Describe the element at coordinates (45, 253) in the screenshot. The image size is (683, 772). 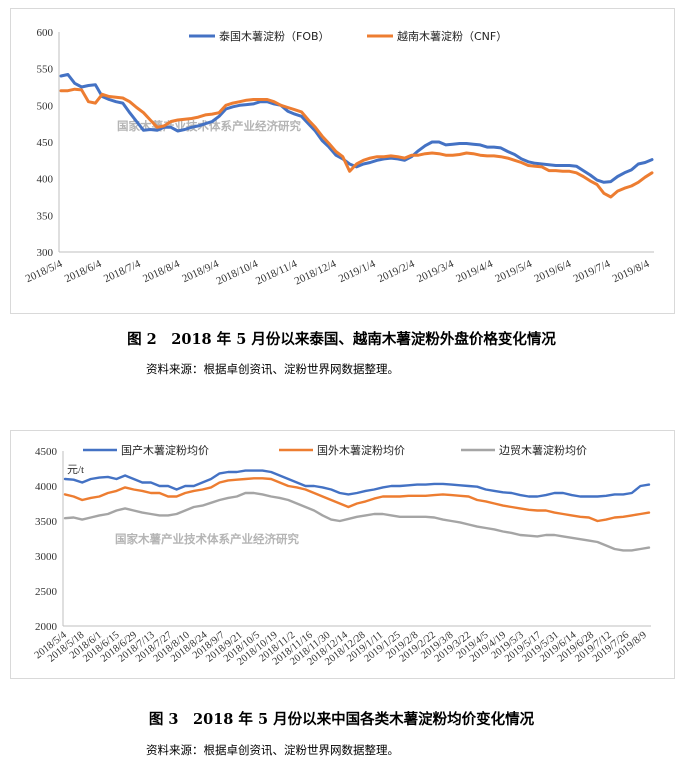
I see `y-tick-label: 300` at that location.